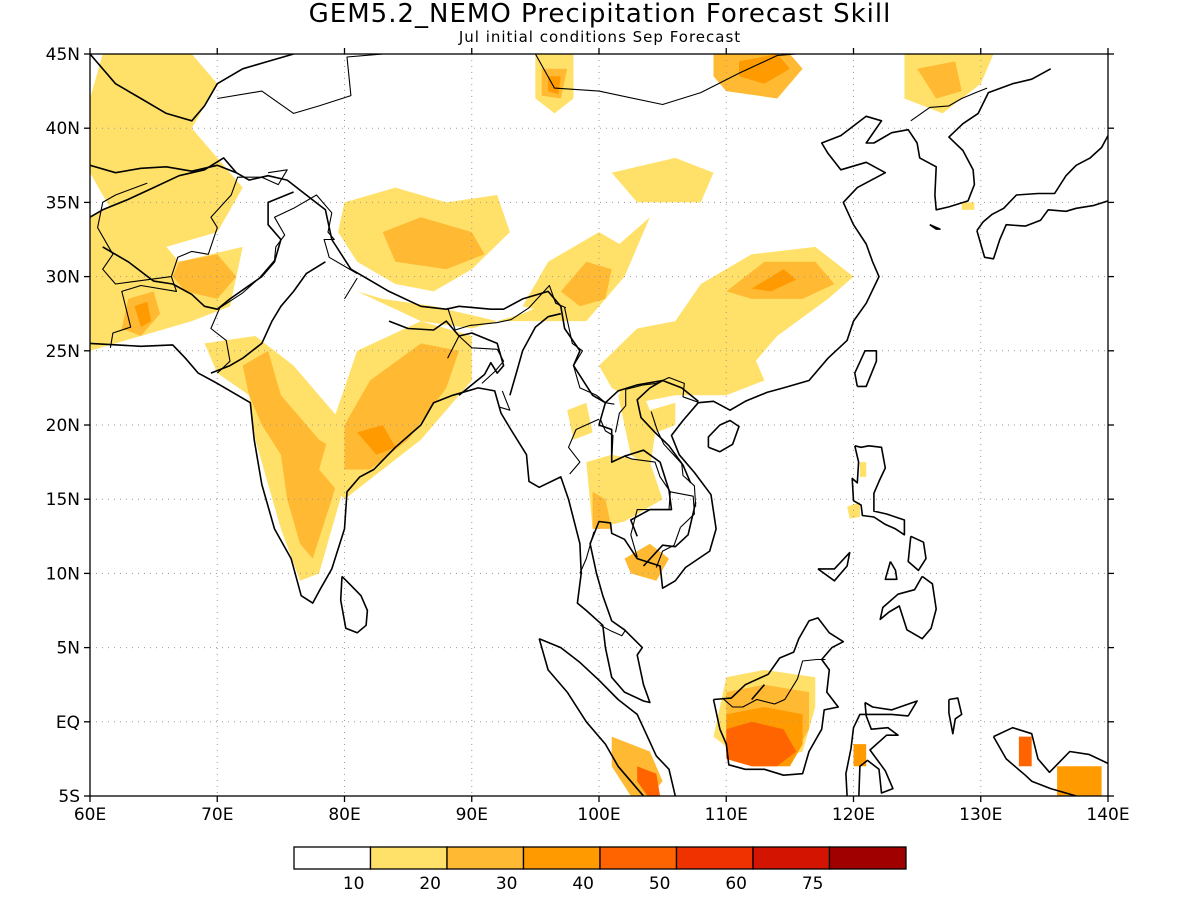  What do you see at coordinates (430, 884) in the screenshot?
I see `colorbar-label: 20` at bounding box center [430, 884].